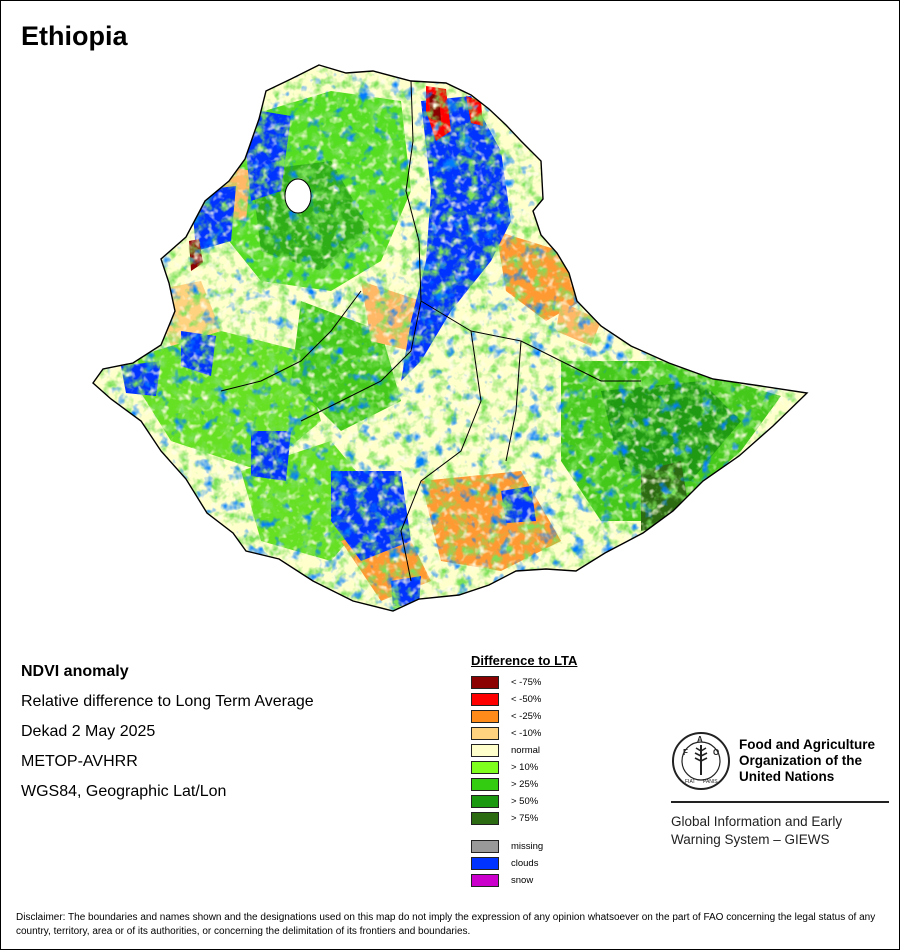 This screenshot has width=900, height=950. I want to click on legend-label: snow, so click(522, 880).